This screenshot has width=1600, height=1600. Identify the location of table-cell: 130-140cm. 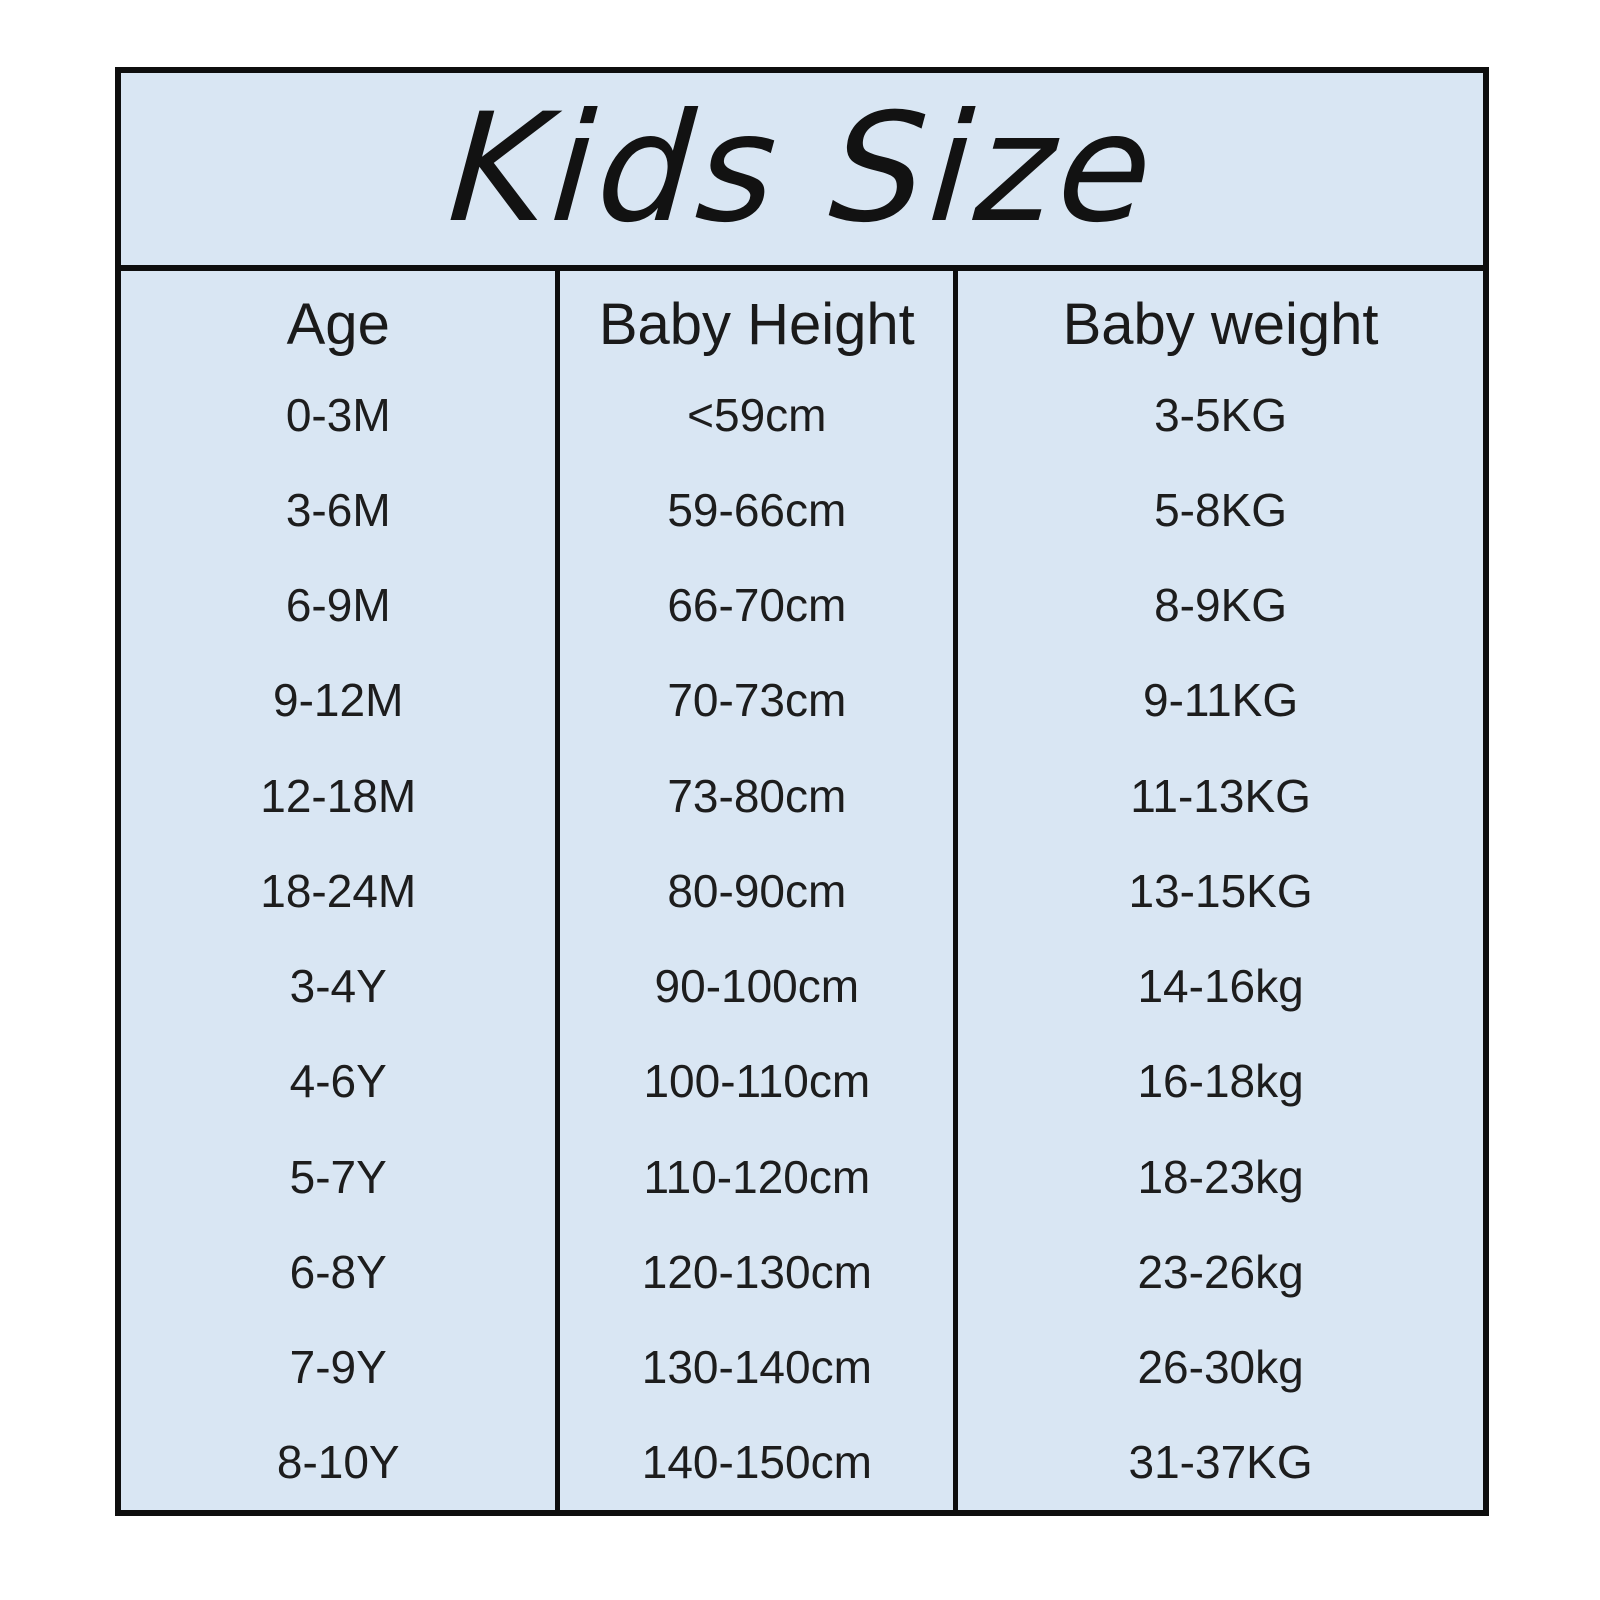
(756, 1367).